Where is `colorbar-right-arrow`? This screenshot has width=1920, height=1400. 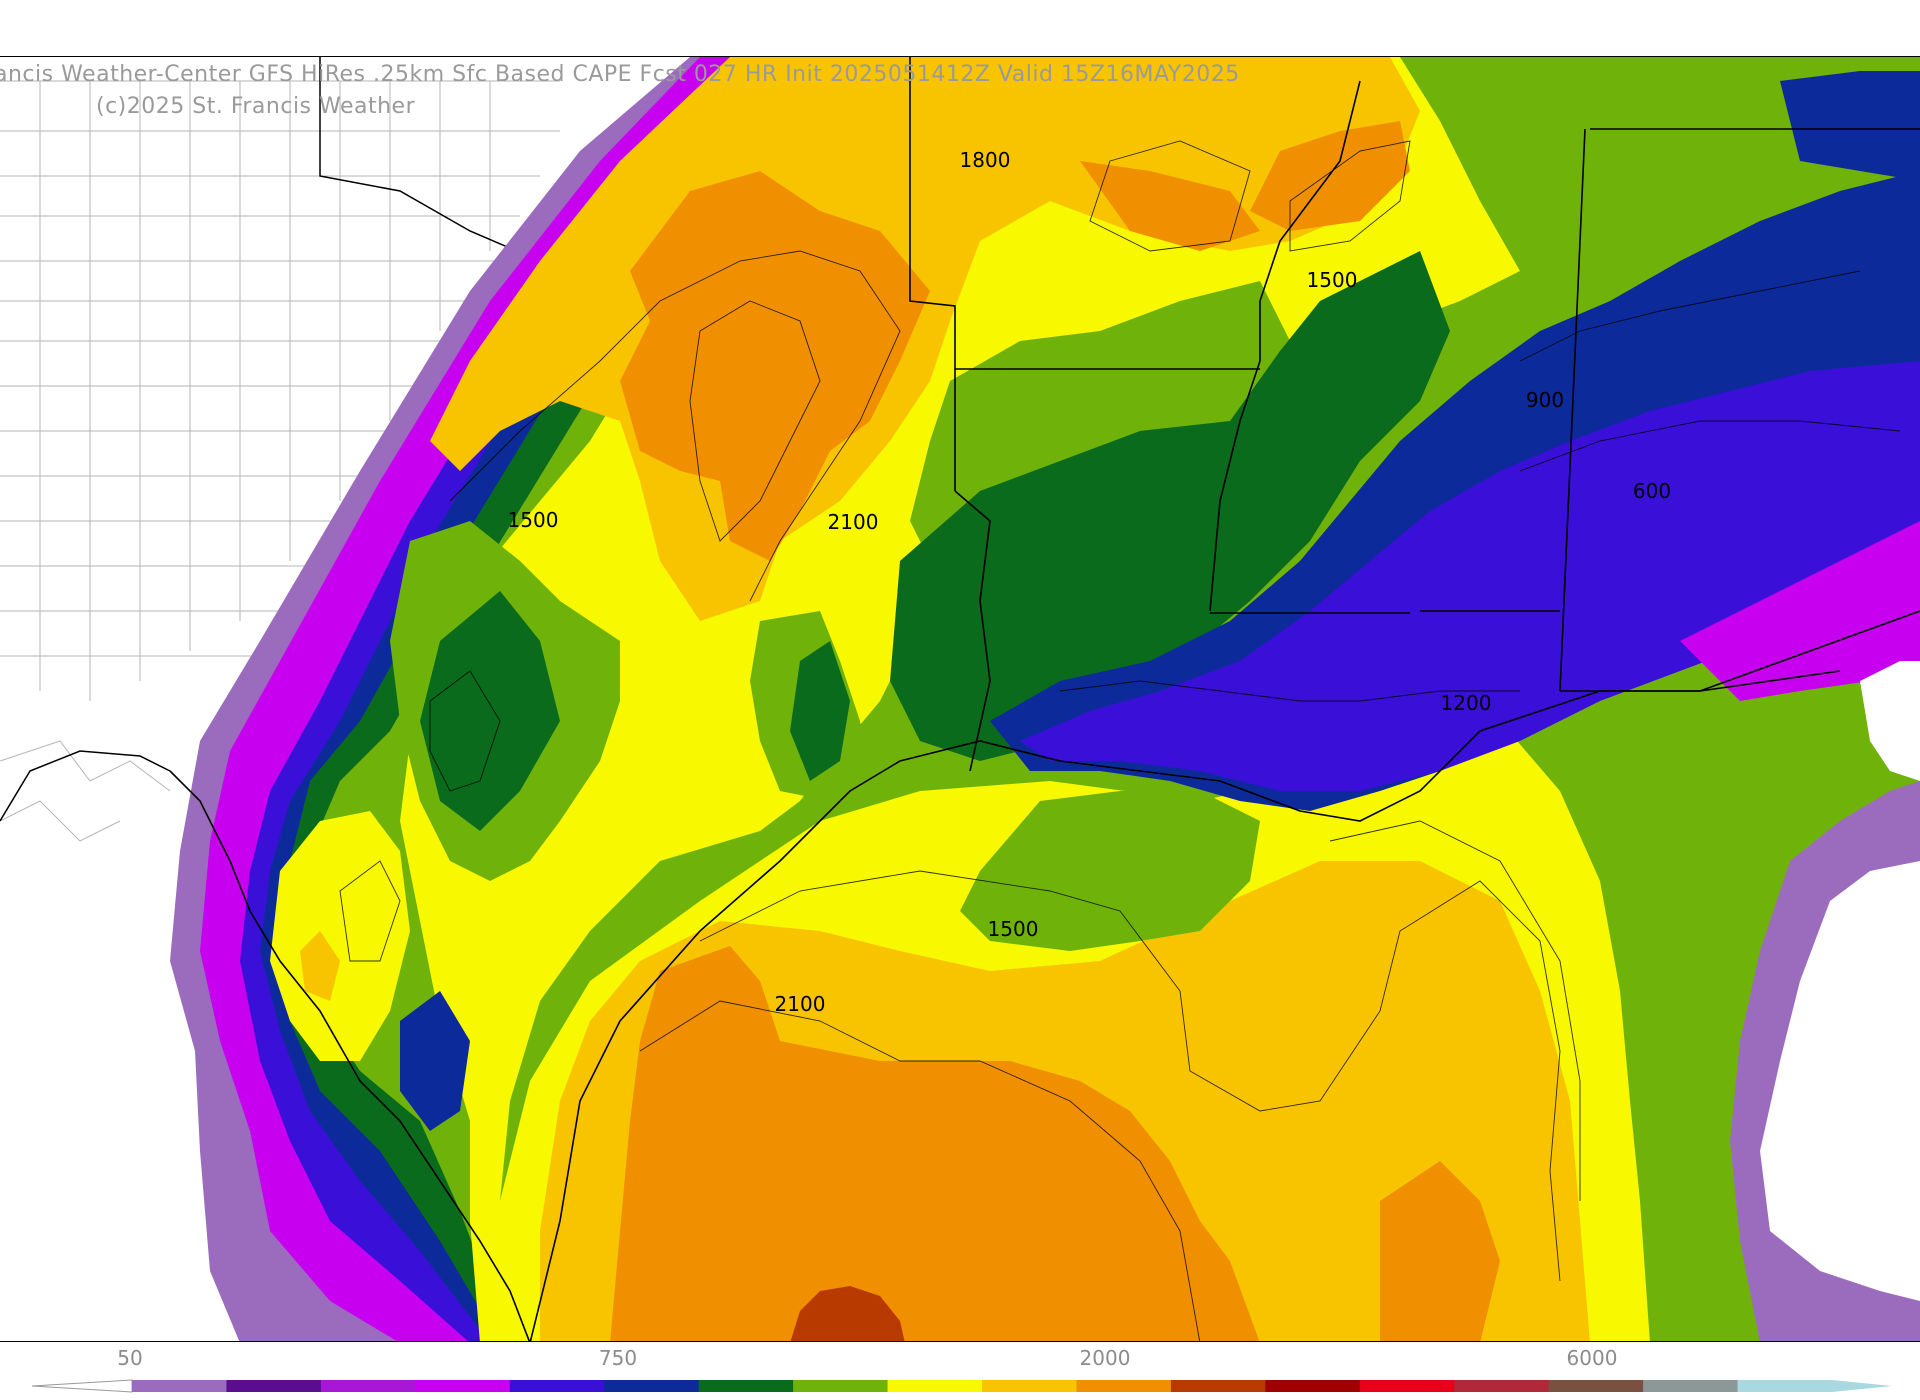 colorbar-right-arrow is located at coordinates (1862, 1386).